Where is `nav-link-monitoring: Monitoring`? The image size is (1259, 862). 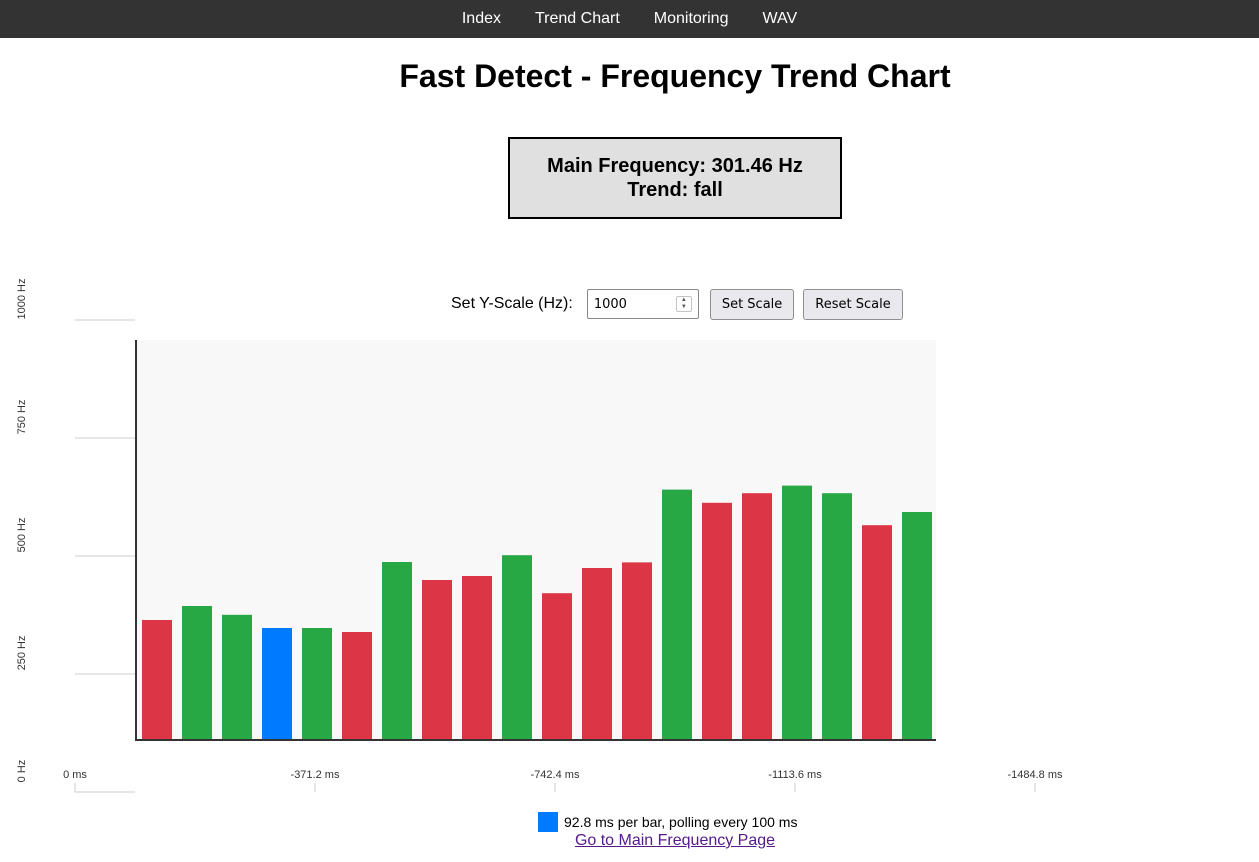
nav-link-monitoring: Monitoring is located at coordinates (691, 18).